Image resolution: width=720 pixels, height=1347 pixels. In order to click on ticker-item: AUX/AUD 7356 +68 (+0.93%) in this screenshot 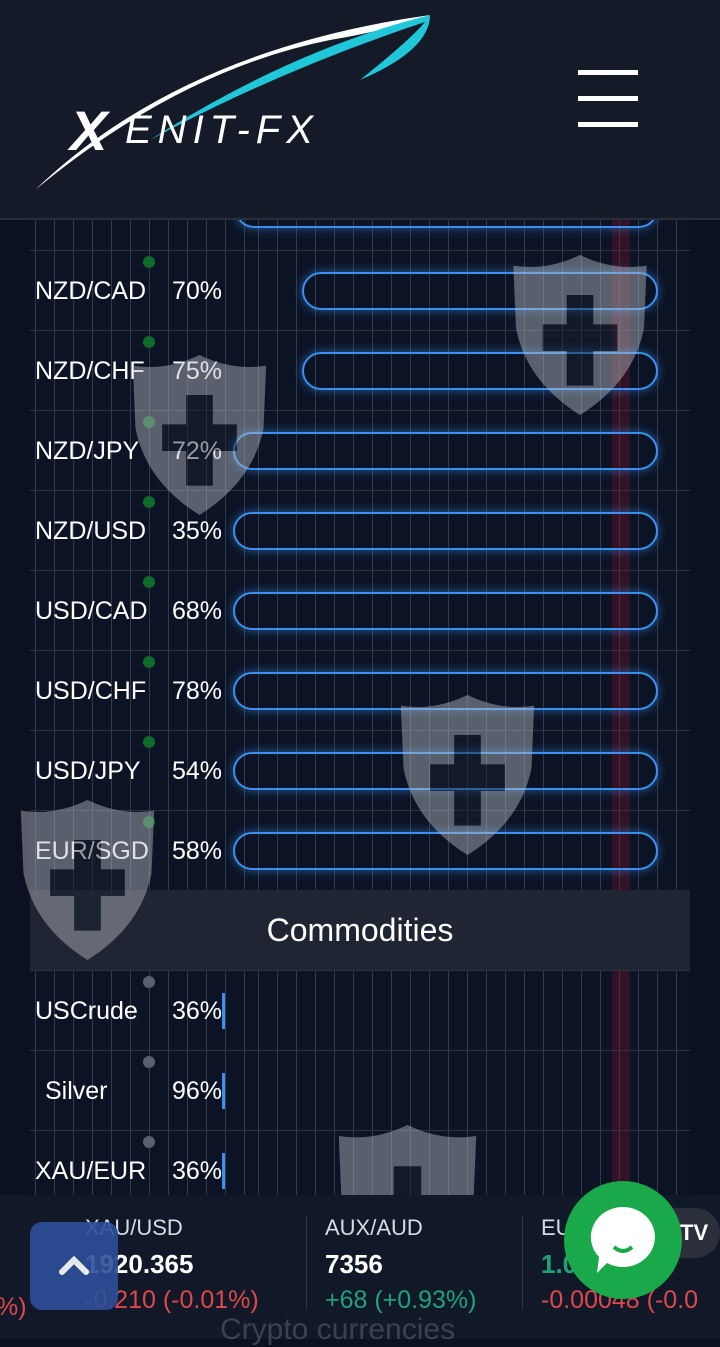, I will do `click(401, 1265)`.